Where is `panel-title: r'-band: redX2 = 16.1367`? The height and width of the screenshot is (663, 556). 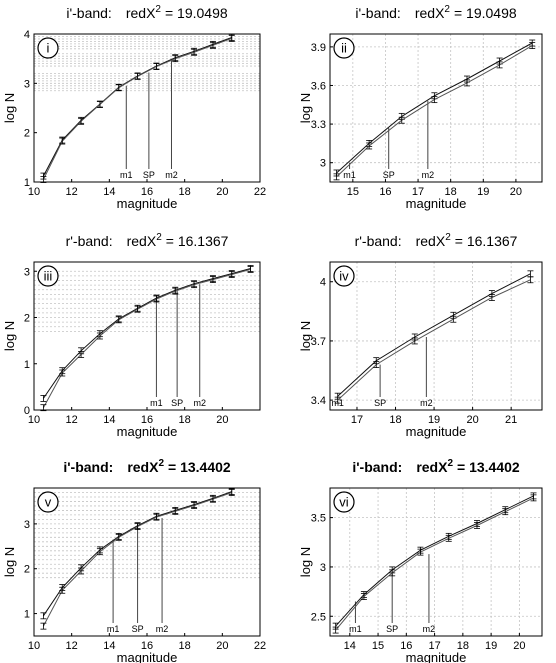
panel-title: r'-band: redX2 = 16.1367 is located at coordinates (147, 240).